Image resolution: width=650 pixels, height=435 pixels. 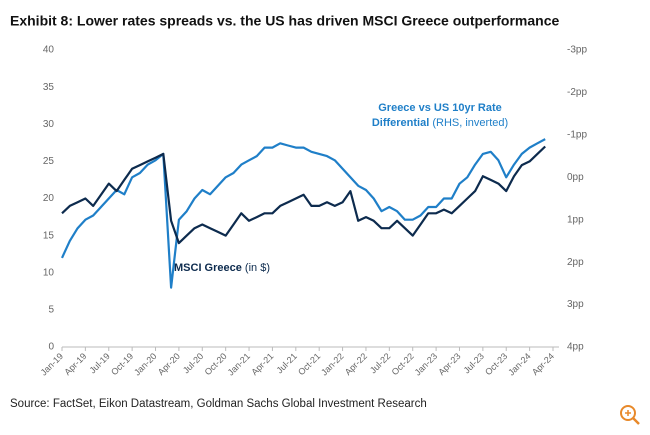 I want to click on x-tick-label: Apr-23, so click(x=449, y=364).